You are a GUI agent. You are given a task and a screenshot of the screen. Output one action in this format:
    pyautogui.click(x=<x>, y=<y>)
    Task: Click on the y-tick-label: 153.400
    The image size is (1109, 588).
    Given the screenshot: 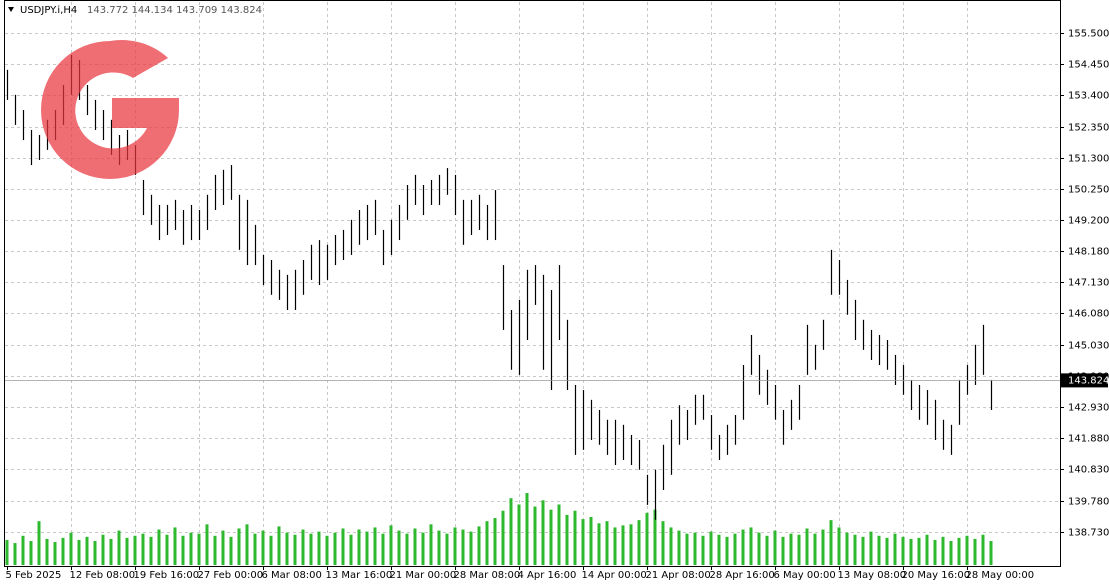 What is the action you would take?
    pyautogui.click(x=1088, y=96)
    